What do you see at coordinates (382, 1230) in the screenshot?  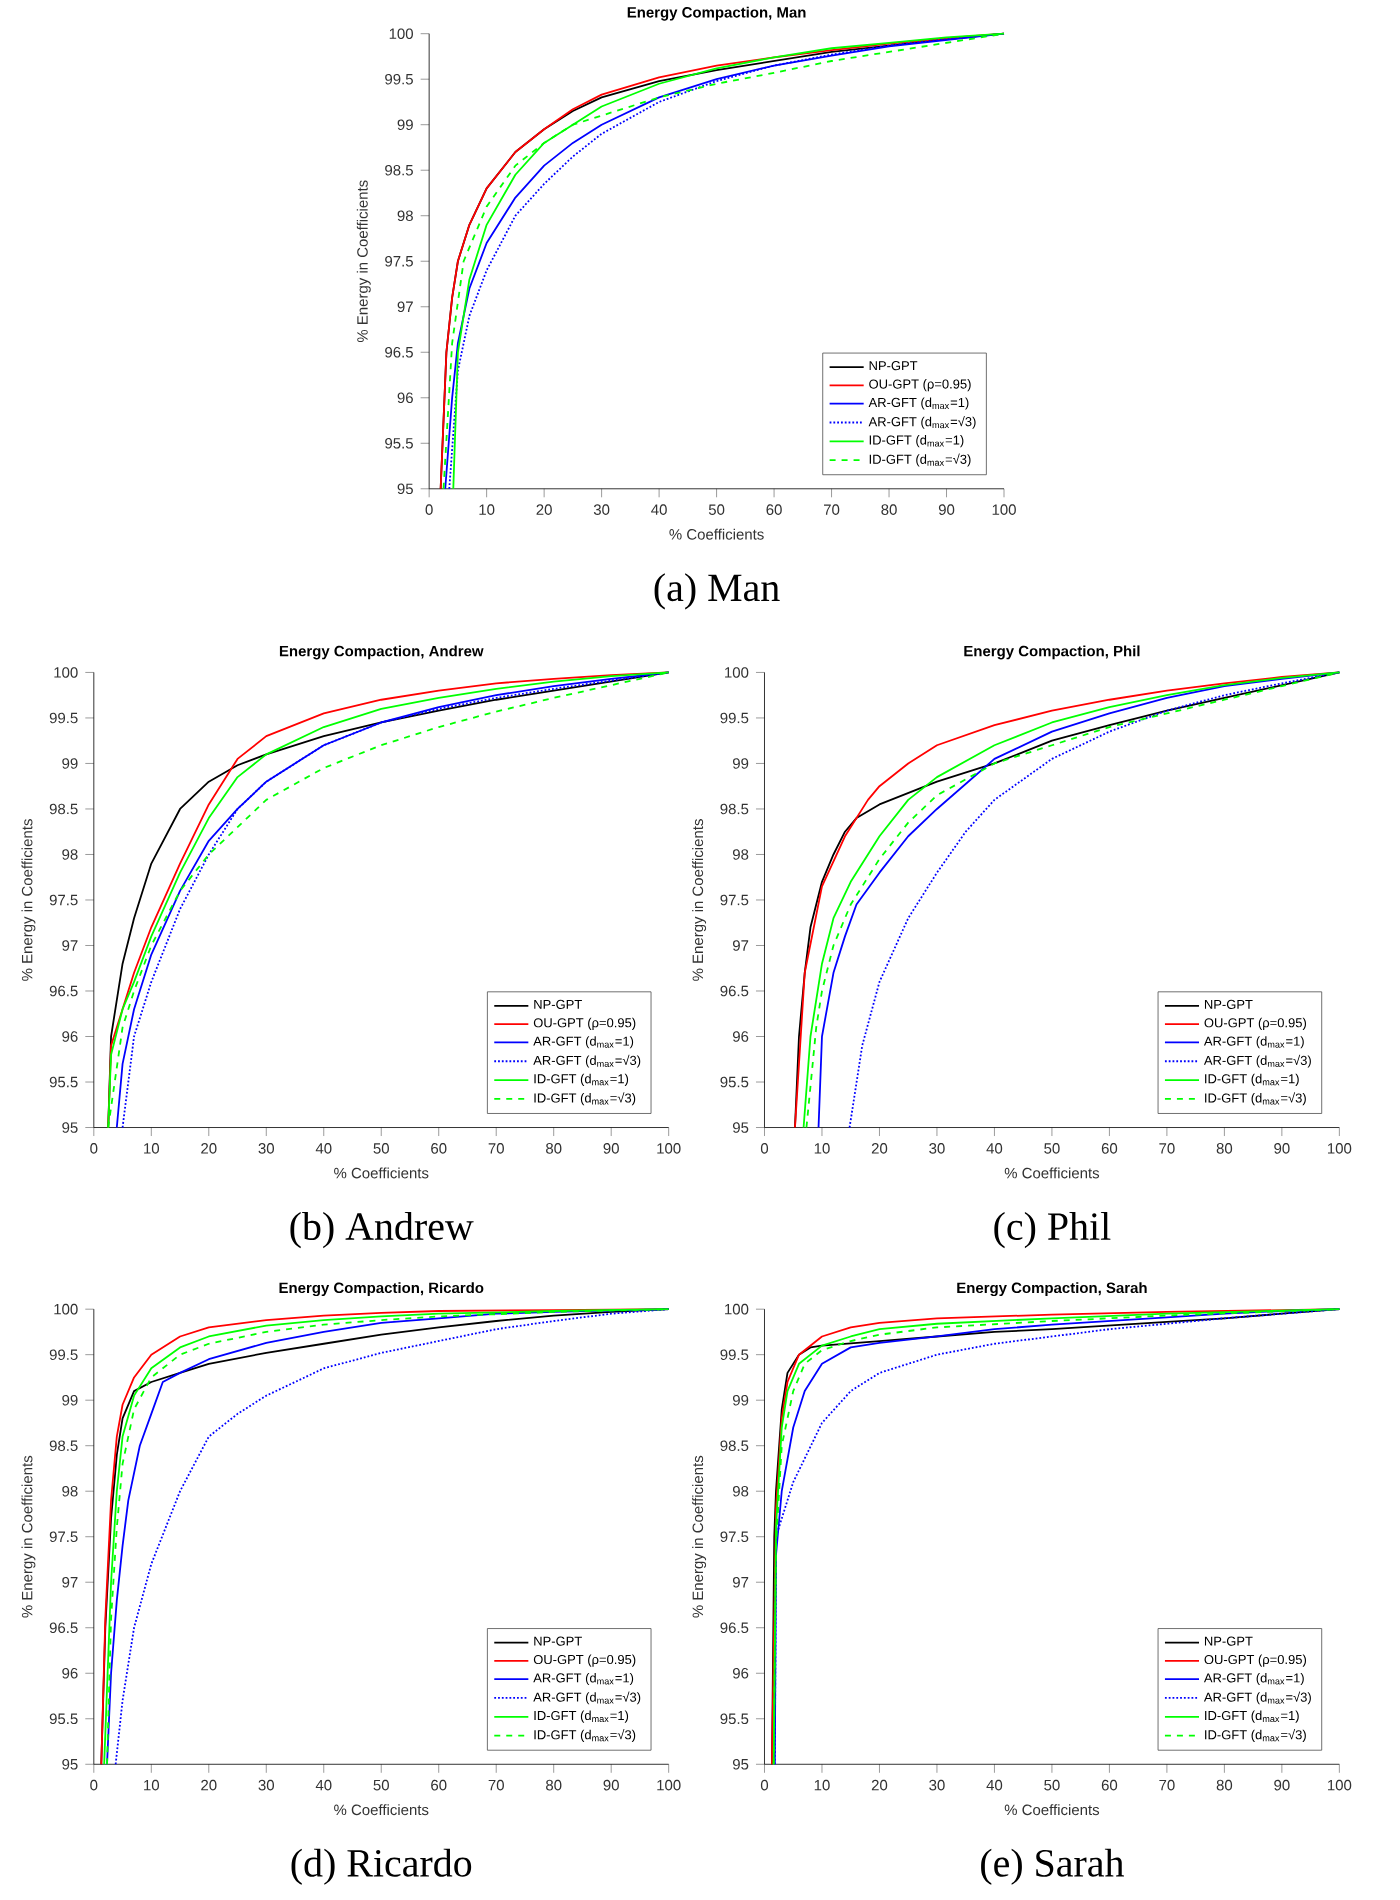 I see `text: (b) Andrew` at bounding box center [382, 1230].